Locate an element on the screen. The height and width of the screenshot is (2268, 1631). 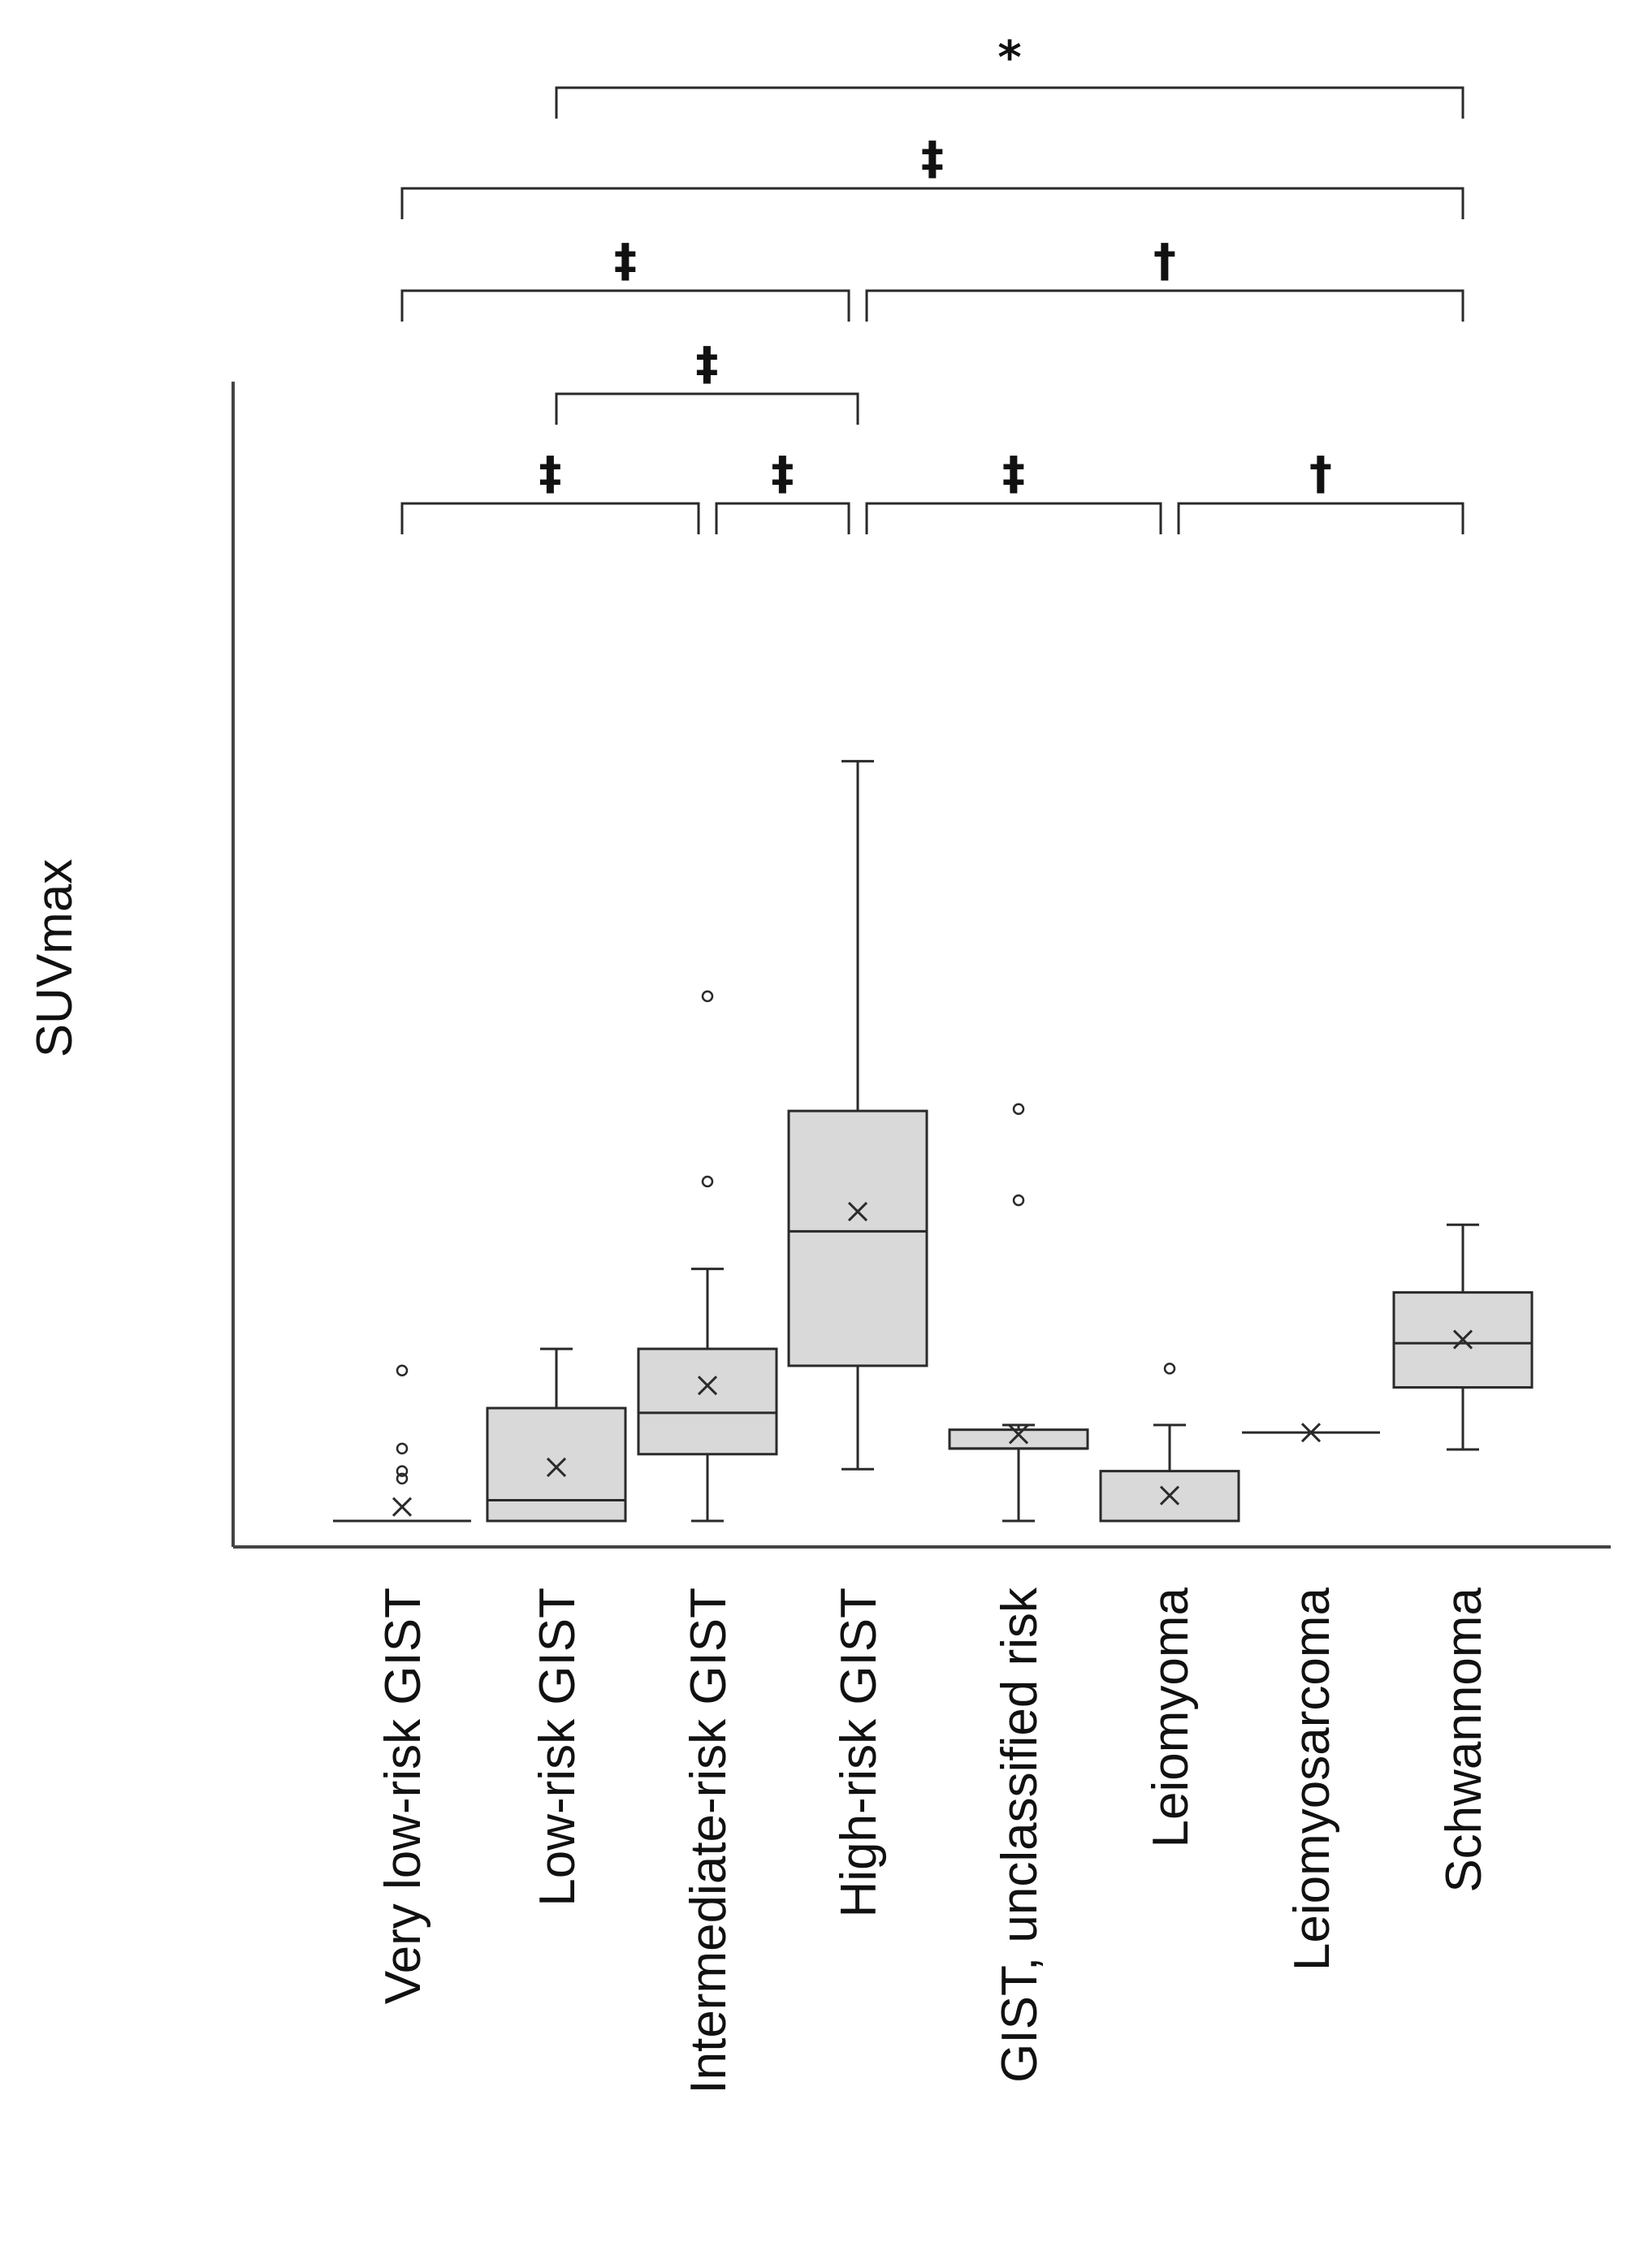
x-tick-label: Very low-risk GIST is located at coordinates (403, 1796).